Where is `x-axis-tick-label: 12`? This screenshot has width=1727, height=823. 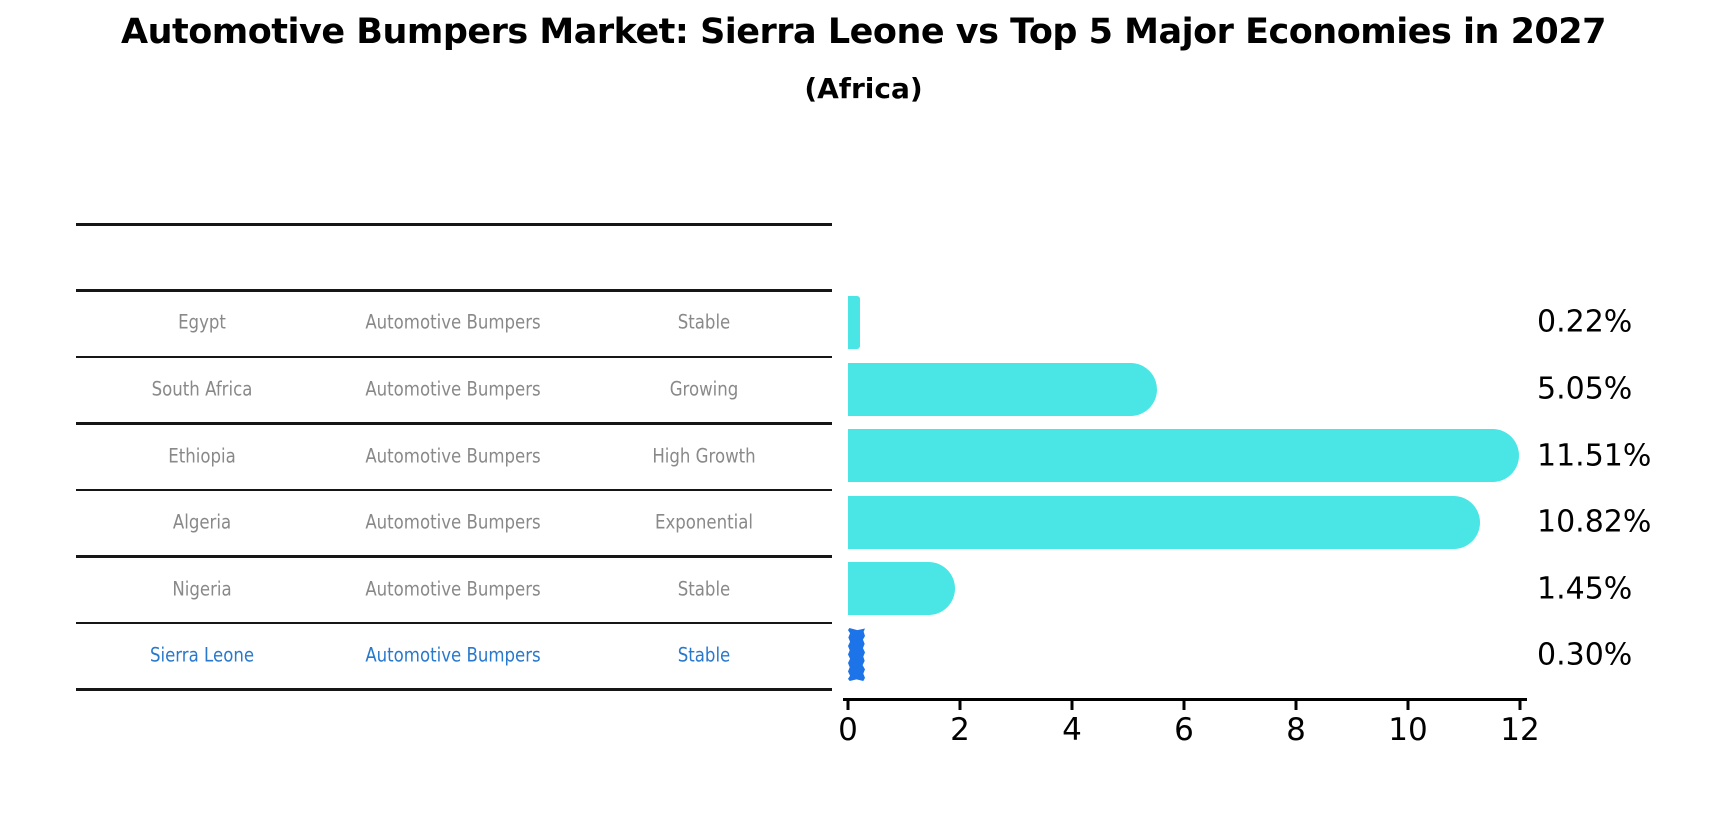 x-axis-tick-label: 12 is located at coordinates (1520, 730).